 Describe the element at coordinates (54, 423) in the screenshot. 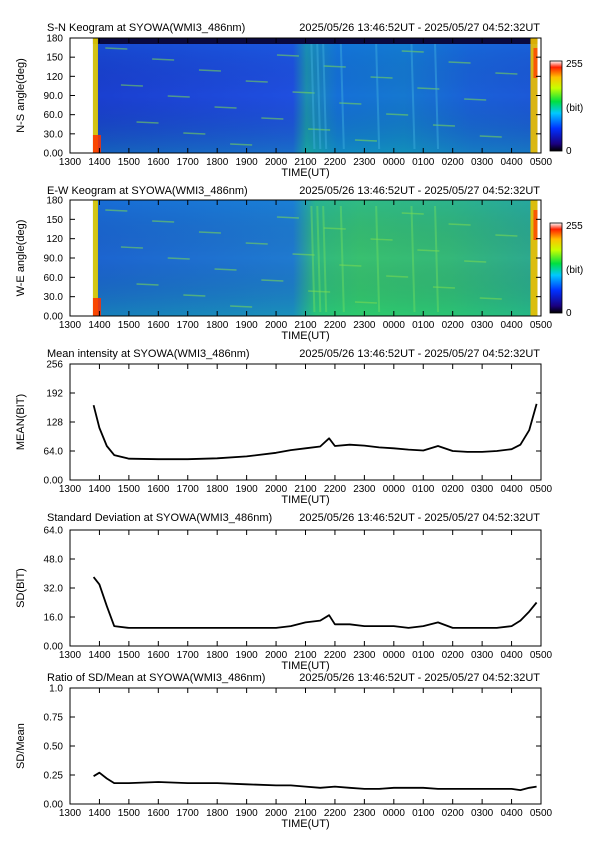

I see `y-tick-label: 128` at that location.